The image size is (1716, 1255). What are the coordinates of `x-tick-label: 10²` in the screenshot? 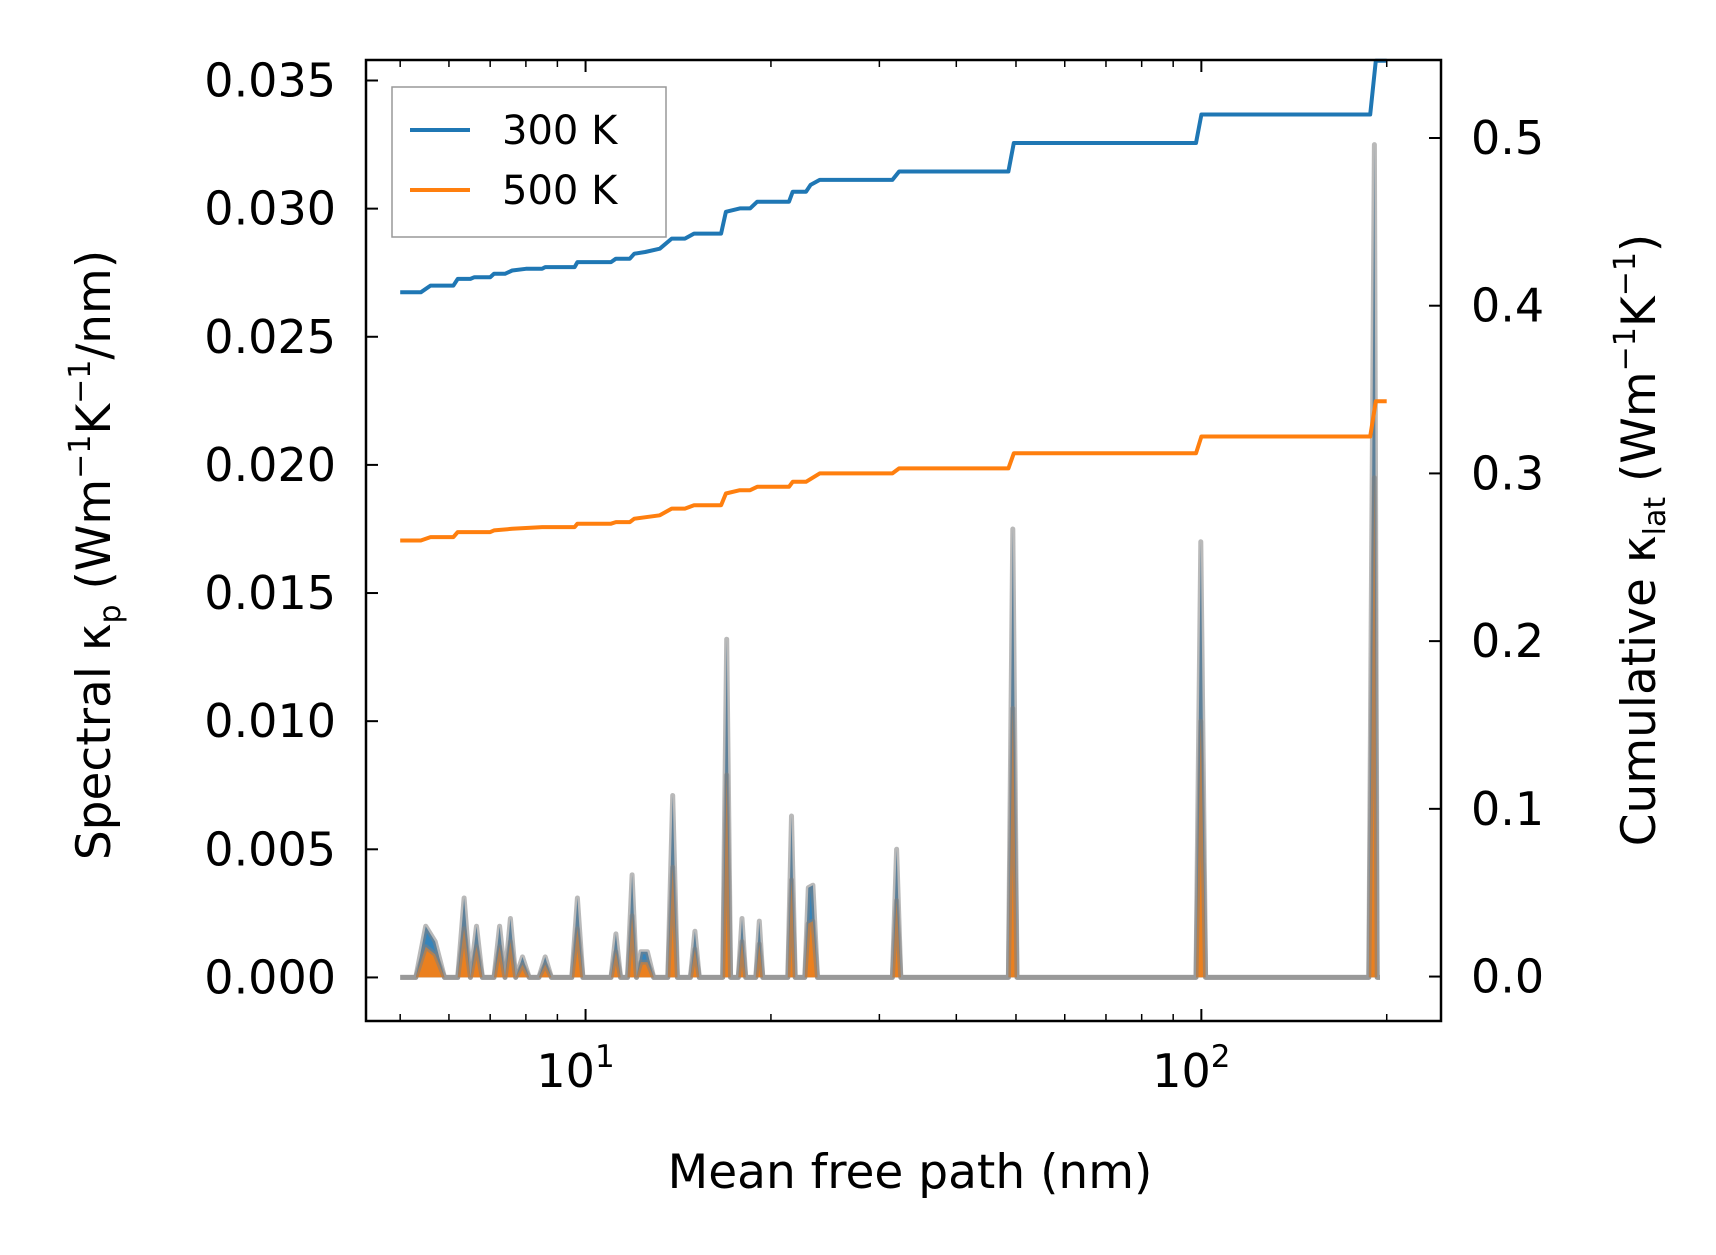 It's located at (1191, 1068).